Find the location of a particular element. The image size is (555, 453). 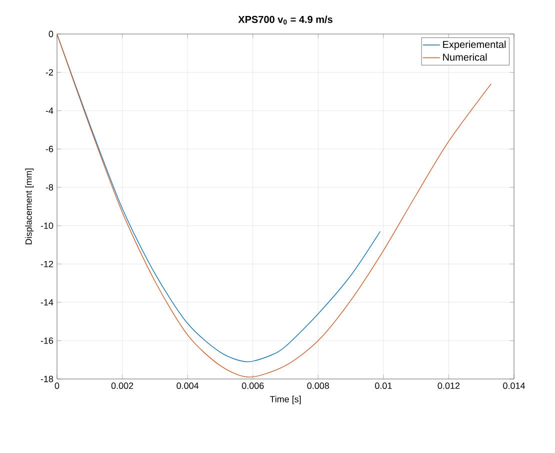

y-tick-label: -8 is located at coordinates (50, 187).